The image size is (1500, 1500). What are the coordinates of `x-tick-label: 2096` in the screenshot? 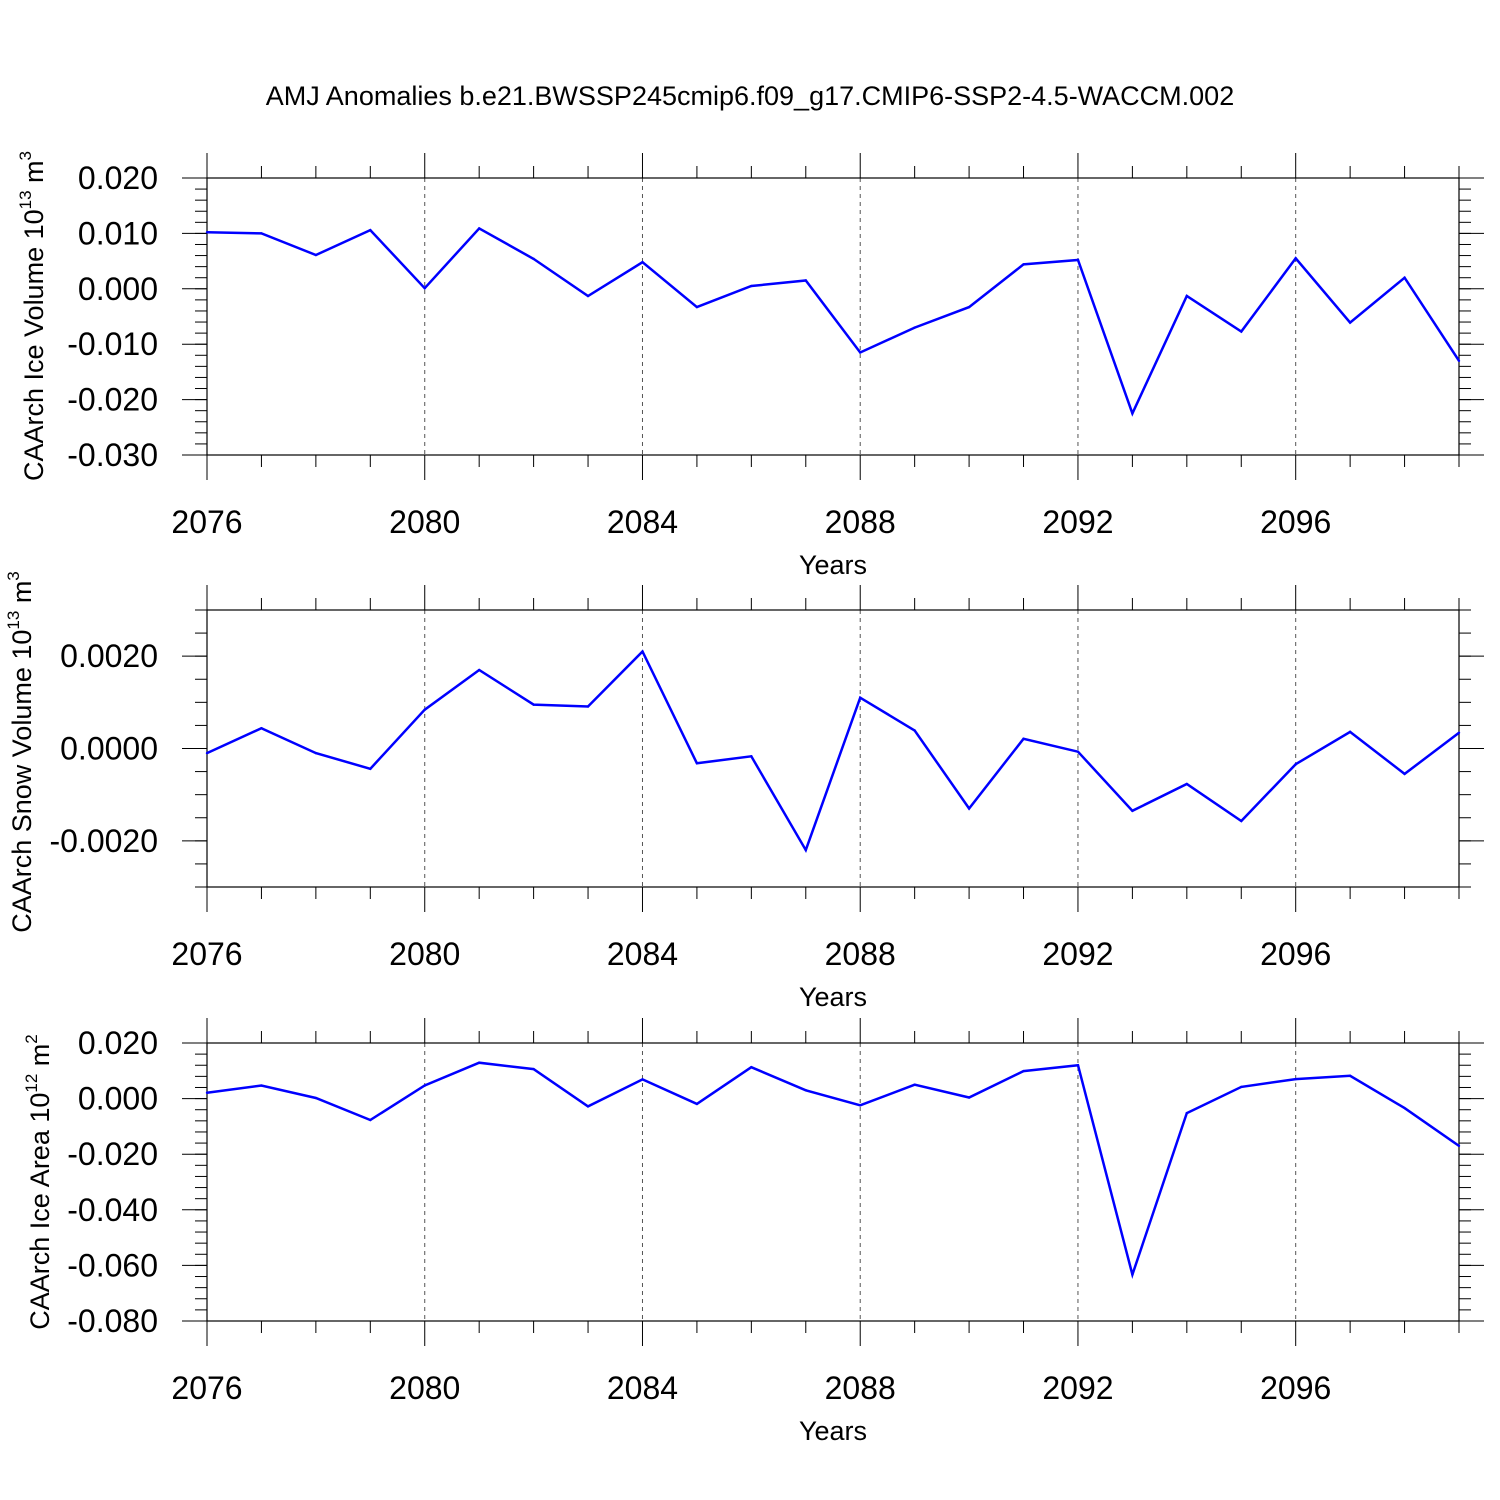 It's located at (1295, 954).